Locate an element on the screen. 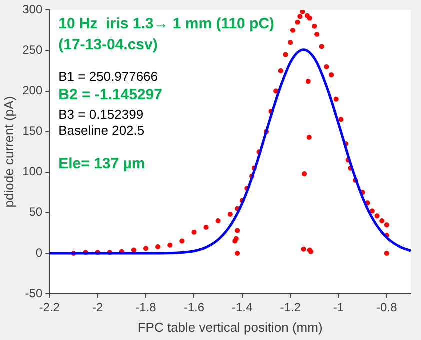 This screenshot has height=340, width=421. annotation: 10 Hz iris 1.3→ 1 mm (110 pC) is located at coordinates (166, 23).